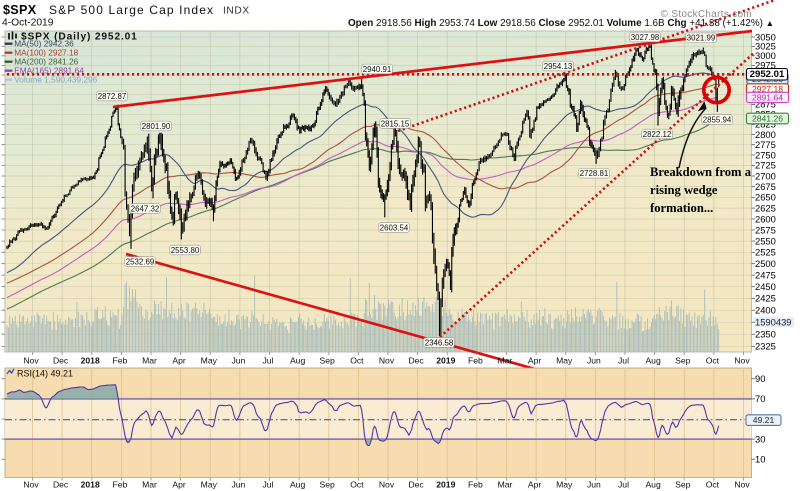 Image resolution: width=800 pixels, height=491 pixels. Describe the element at coordinates (657, 134) in the screenshot. I see `svg-text: 2822.12` at that location.